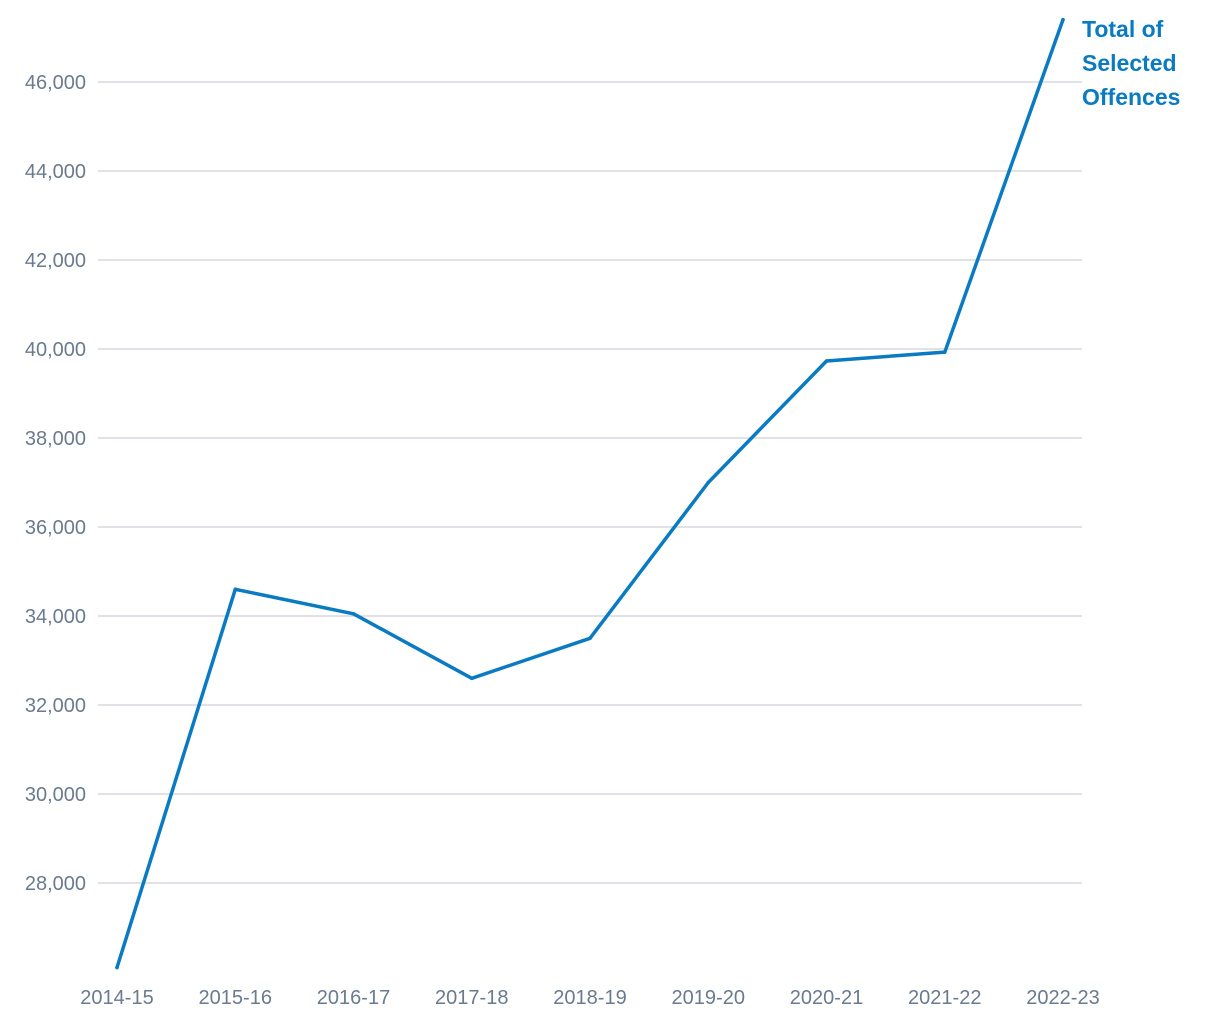 Image resolution: width=1220 pixels, height=1020 pixels. I want to click on x-tick-label: 2022-23, so click(1062, 998).